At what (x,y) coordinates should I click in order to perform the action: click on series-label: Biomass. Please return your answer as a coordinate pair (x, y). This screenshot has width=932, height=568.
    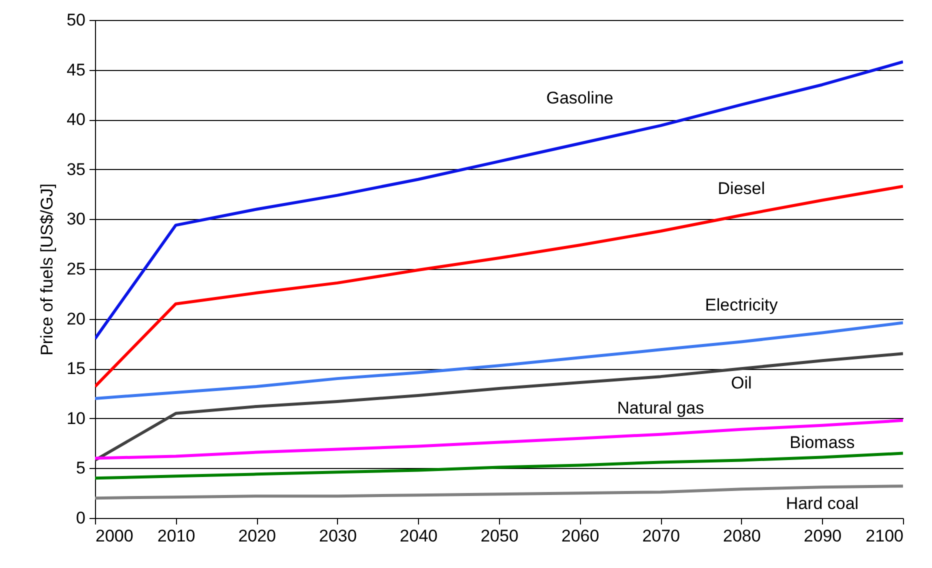
    Looking at the image, I should click on (822, 442).